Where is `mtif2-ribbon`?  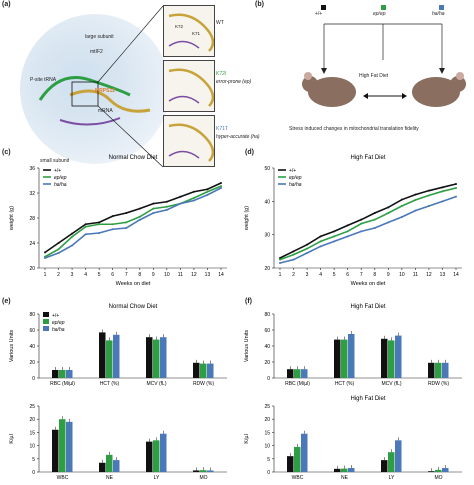
mtif2-ribbon is located at coordinates (110, 101).